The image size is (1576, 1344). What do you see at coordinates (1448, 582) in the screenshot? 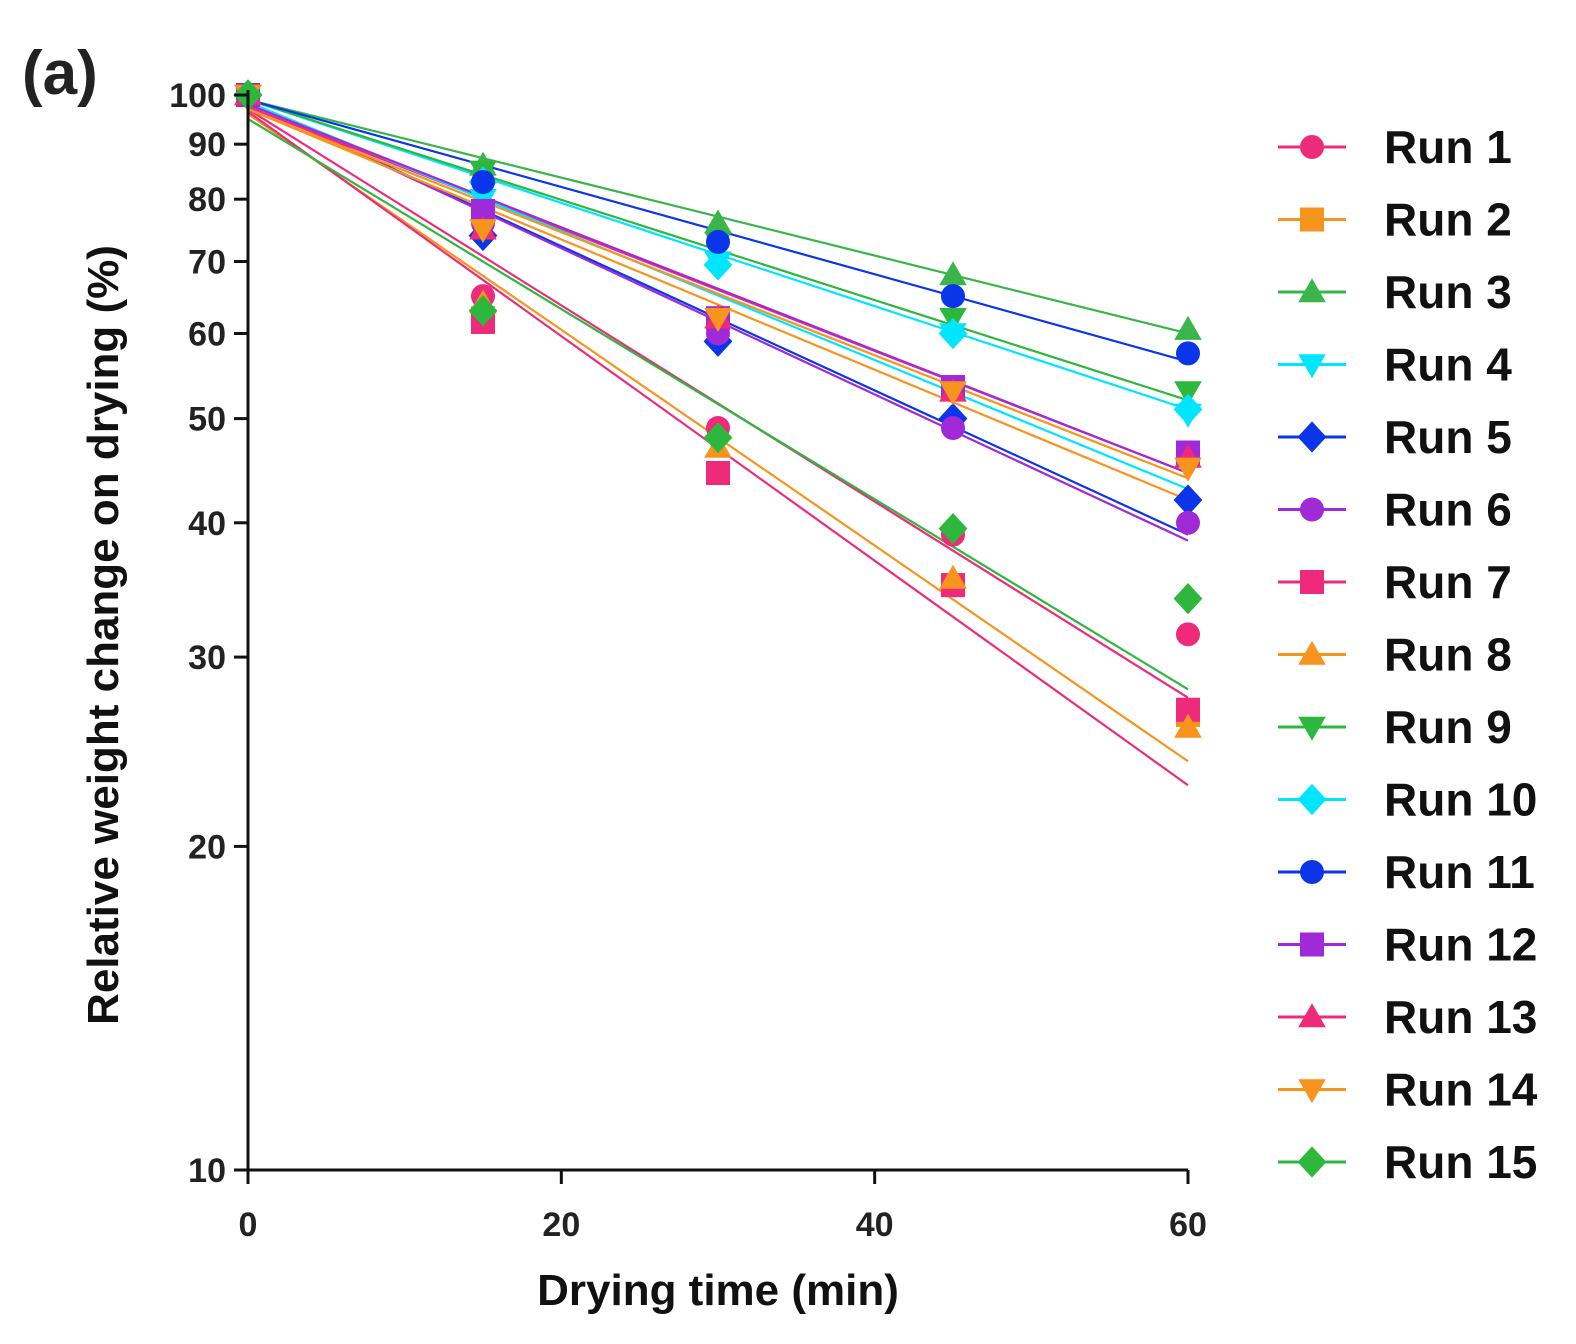
I see `legend-label: Run 7` at bounding box center [1448, 582].